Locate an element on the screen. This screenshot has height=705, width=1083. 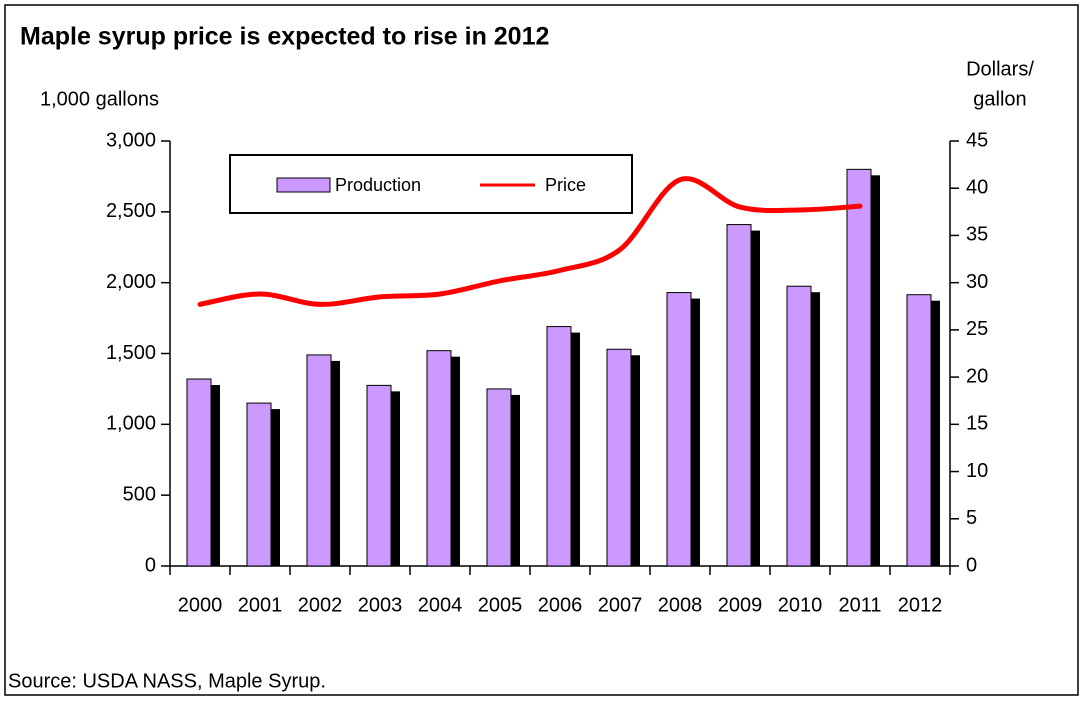
y-tick-label: 2,000 is located at coordinates (131, 282).